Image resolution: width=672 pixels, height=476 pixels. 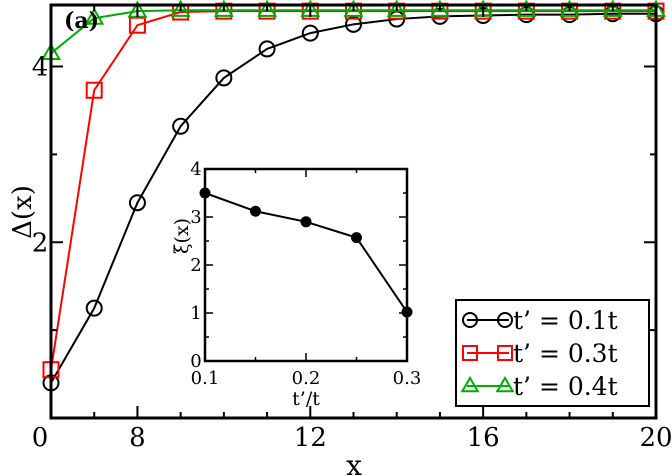 What do you see at coordinates (565, 386) in the screenshot?
I see `legend-label: t’ = 0.4t` at bounding box center [565, 386].